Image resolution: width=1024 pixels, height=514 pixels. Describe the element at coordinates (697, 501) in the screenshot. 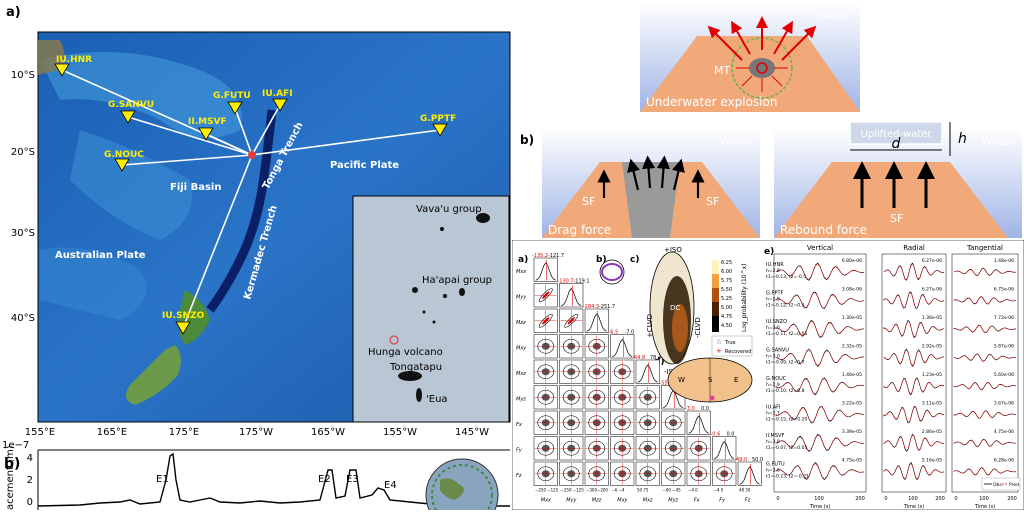

I see `col-param-label: Fx` at that location.